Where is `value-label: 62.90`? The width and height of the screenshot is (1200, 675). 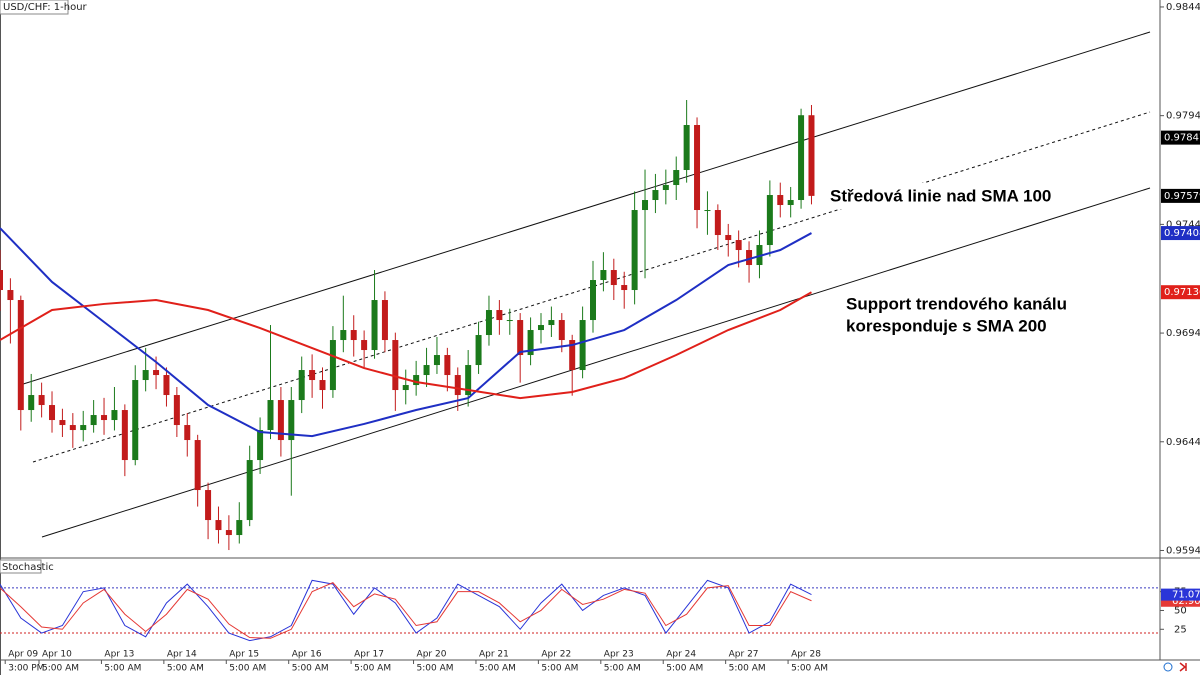 value-label: 62.90 is located at coordinates (1186, 601).